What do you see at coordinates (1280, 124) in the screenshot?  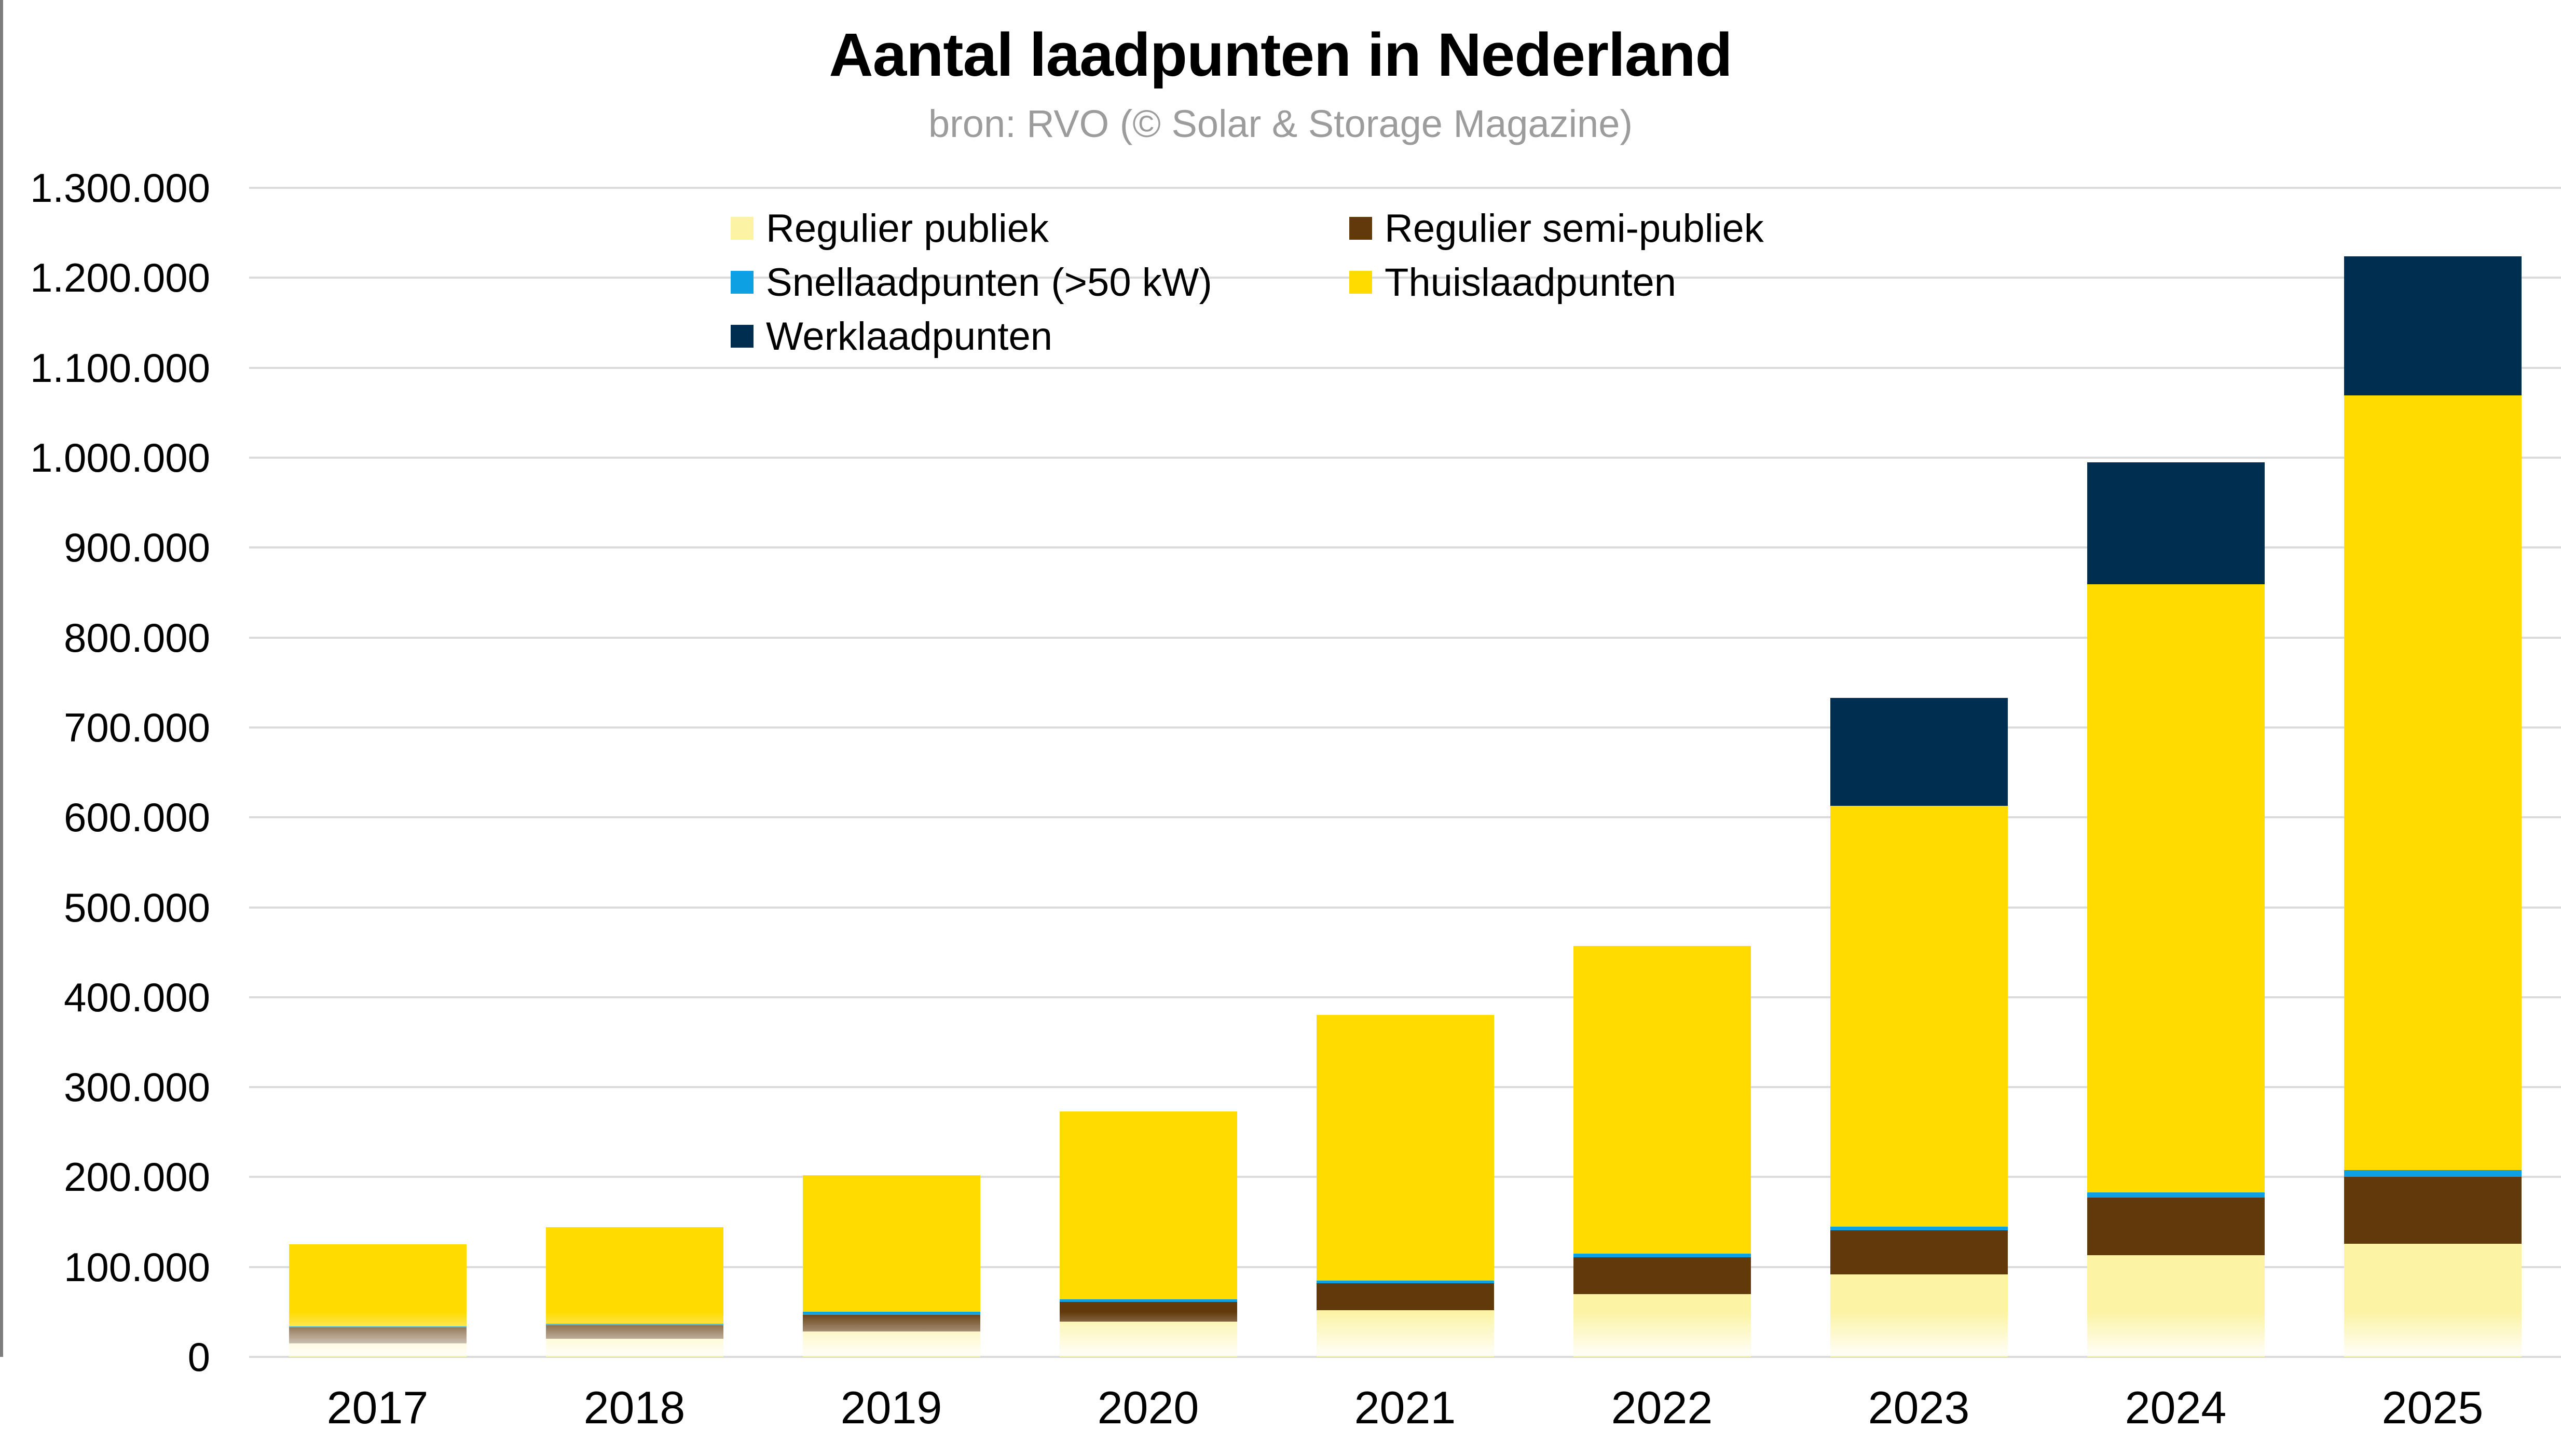 I see `chart-subtitle: bron: RVO (© Solar & Storage Magazine)` at bounding box center [1280, 124].